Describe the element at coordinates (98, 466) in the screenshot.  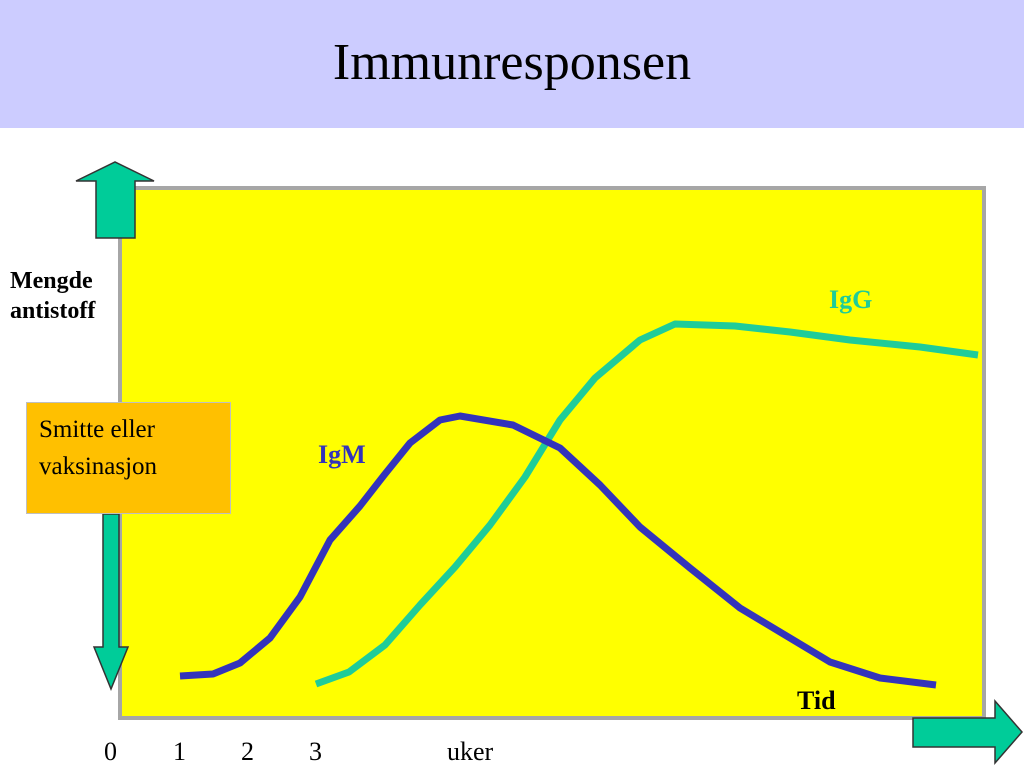
I see `event-box-line-2: vaksinasjon` at that location.